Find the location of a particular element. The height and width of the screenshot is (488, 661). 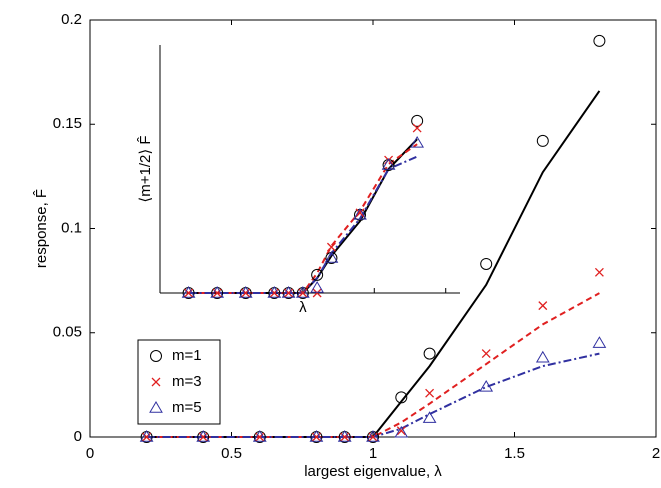

legend-label: m=1 is located at coordinates (187, 355).